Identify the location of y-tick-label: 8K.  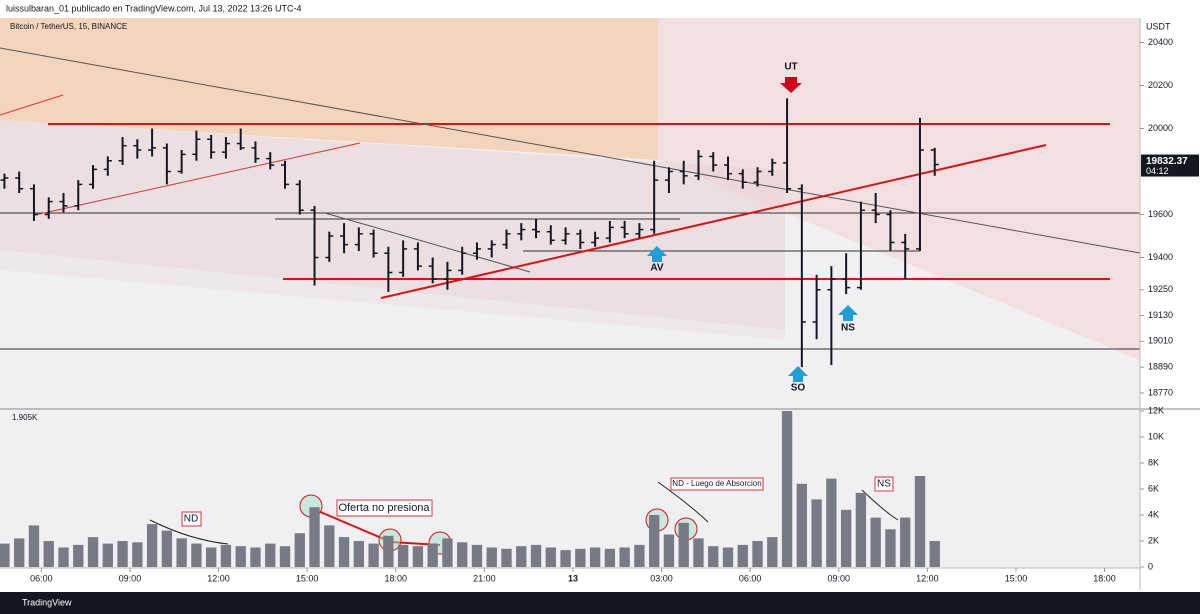
(1153, 462).